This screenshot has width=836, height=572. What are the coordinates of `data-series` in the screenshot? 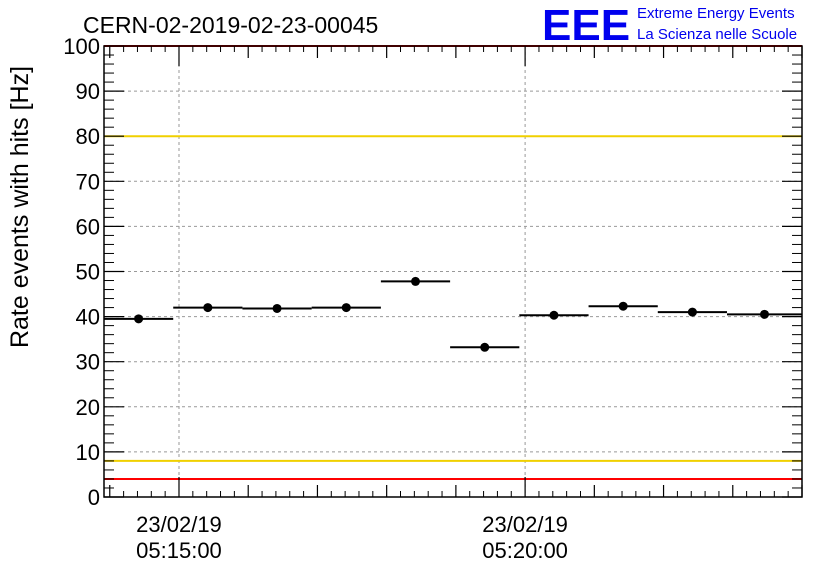 It's located at (453, 314).